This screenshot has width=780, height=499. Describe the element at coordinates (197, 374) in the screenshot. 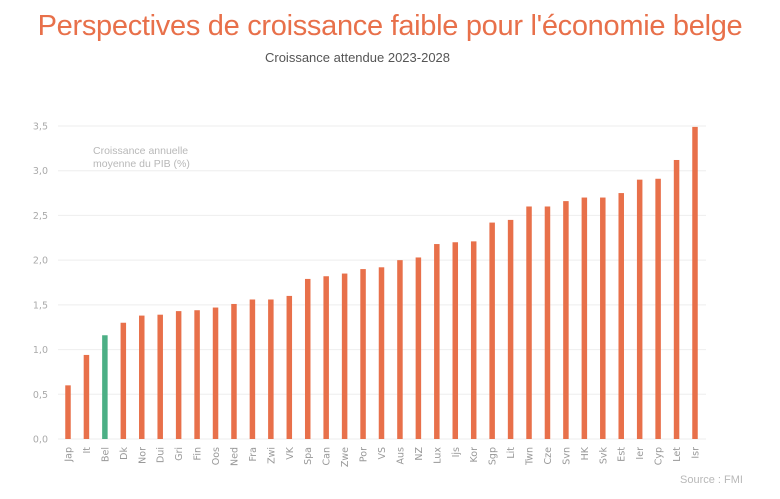

I see `bar-fin` at that location.